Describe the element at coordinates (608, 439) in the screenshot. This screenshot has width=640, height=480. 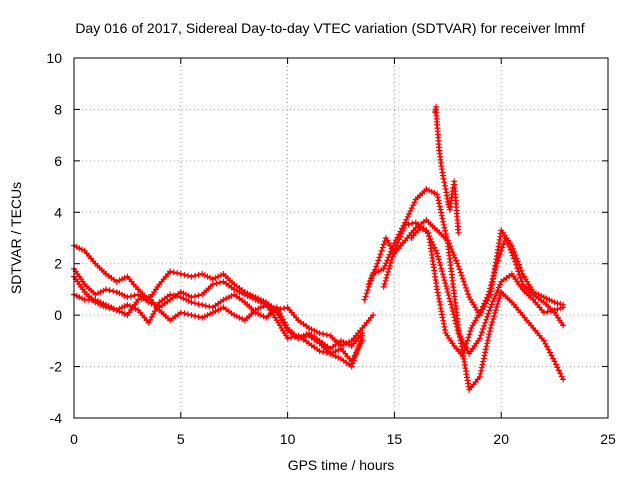
I see `x-tick-label: 25` at that location.